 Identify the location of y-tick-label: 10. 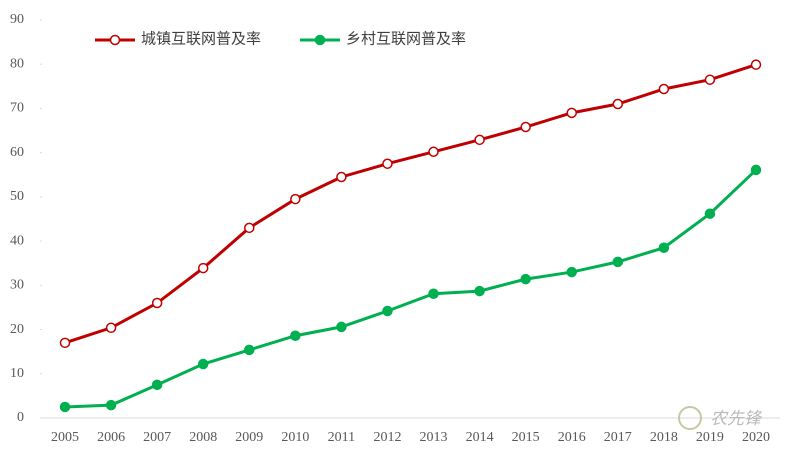
(17, 373).